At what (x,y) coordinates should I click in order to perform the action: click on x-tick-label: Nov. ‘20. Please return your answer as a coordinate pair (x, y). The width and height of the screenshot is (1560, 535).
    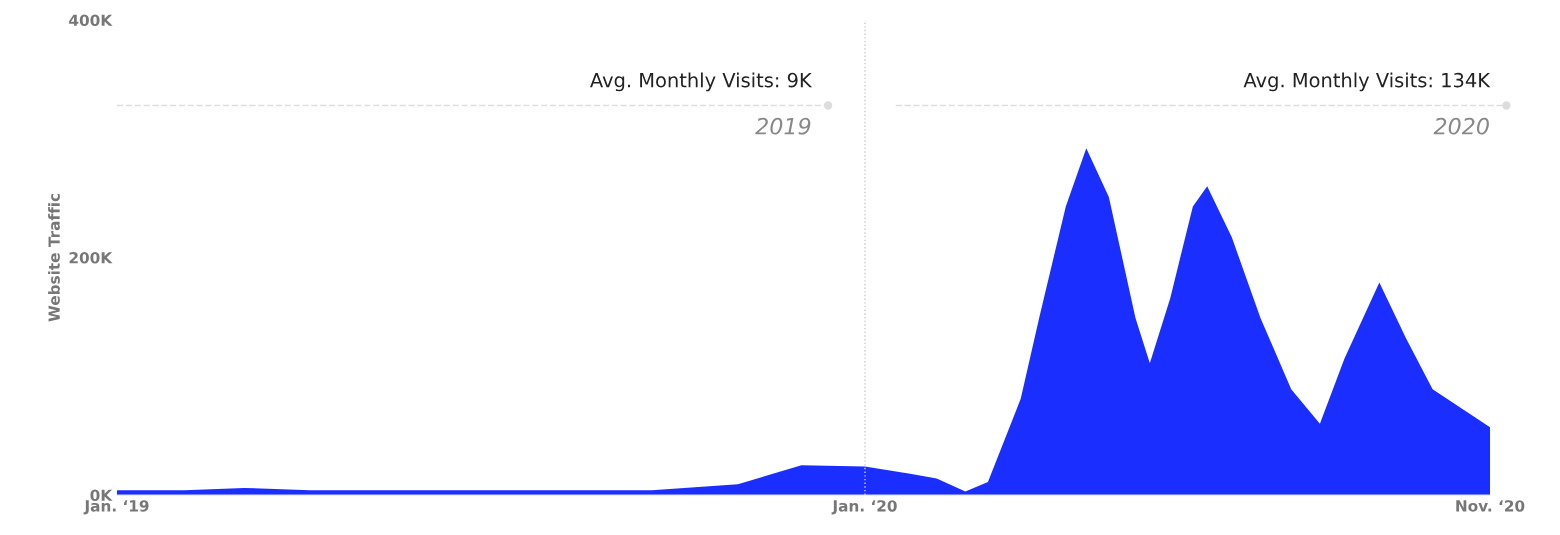
    Looking at the image, I should click on (1490, 506).